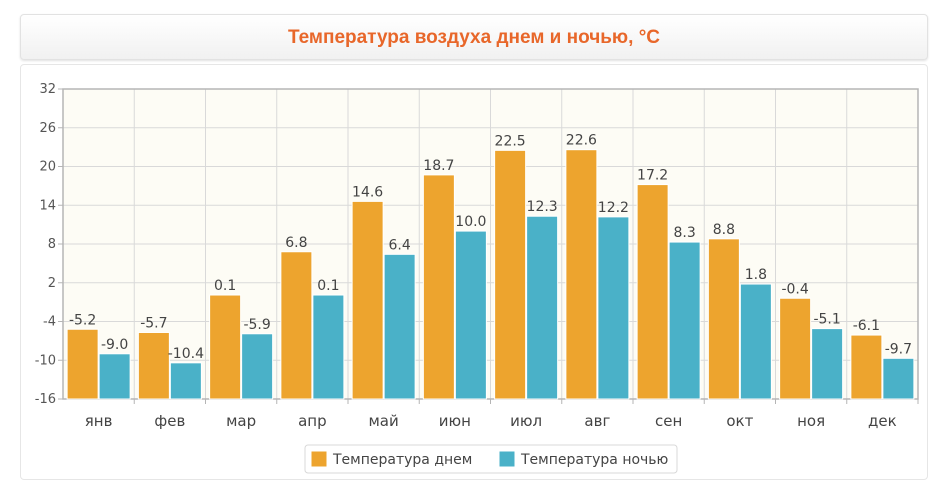 This screenshot has height=494, width=948. Describe the element at coordinates (684, 233) in the screenshot. I see `data-label-night: 8.3` at that location.